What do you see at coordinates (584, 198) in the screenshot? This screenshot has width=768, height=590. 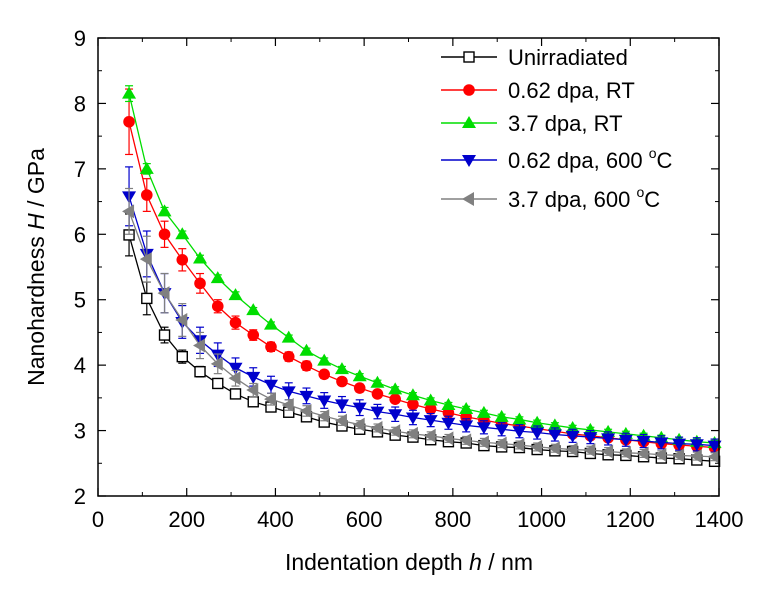 I see `legend-label: 3.7 dpa, 600 oC` at bounding box center [584, 198].